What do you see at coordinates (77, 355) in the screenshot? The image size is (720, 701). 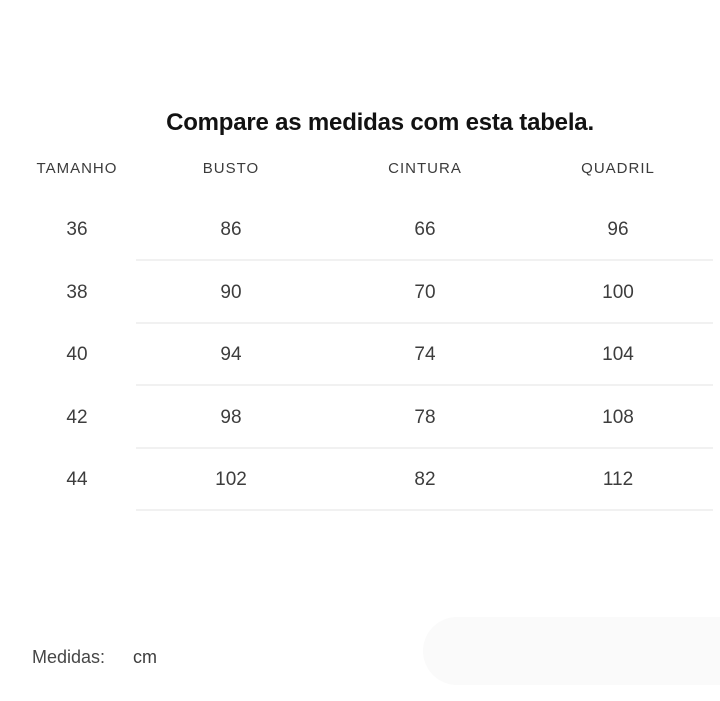 I see `cell-tamanho: 40` at bounding box center [77, 355].